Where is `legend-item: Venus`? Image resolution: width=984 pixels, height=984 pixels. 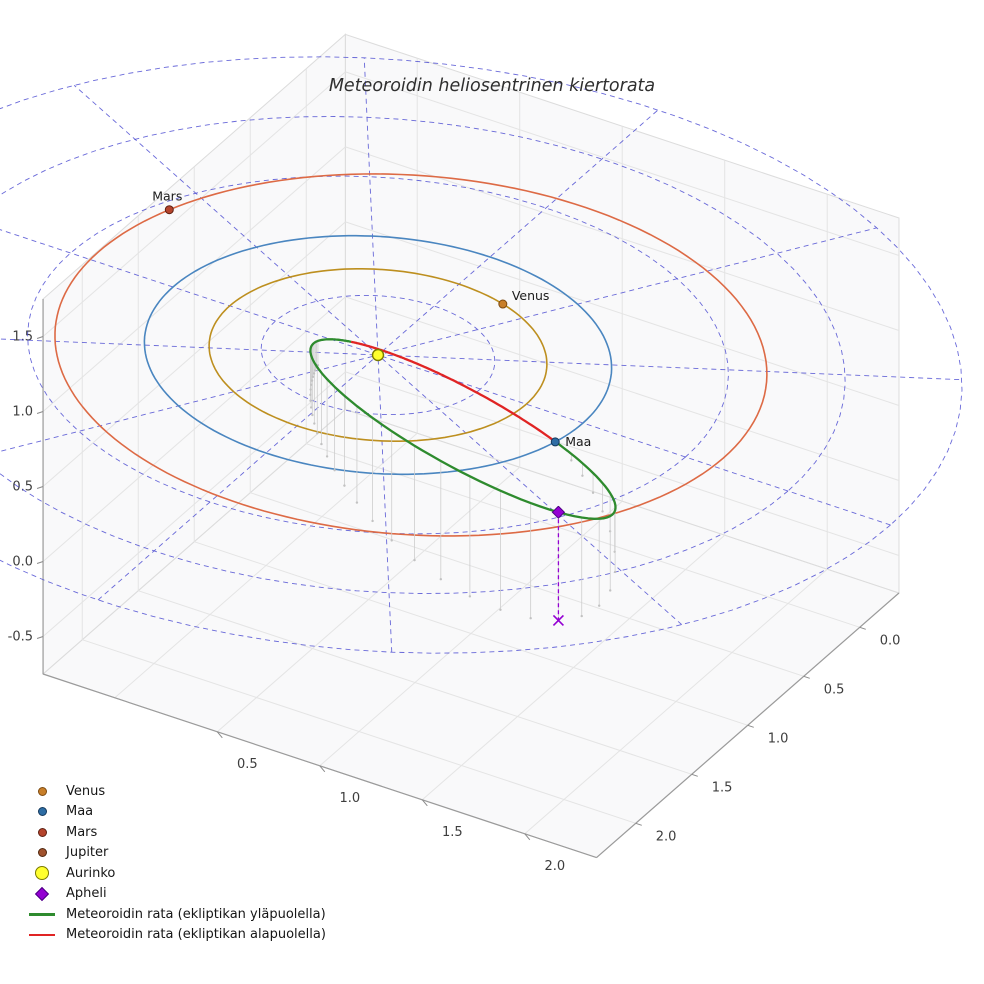 legend-item: Venus is located at coordinates (175, 791).